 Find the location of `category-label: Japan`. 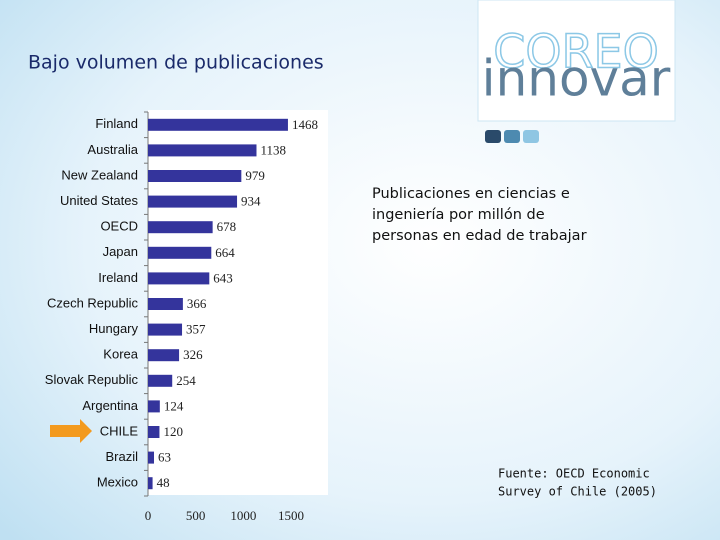

category-label: Japan is located at coordinates (120, 251).